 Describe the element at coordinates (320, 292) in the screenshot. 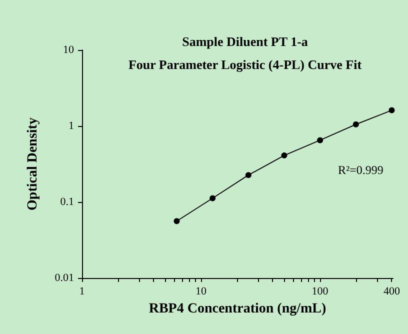

I see `x-tick-label: 100` at that location.